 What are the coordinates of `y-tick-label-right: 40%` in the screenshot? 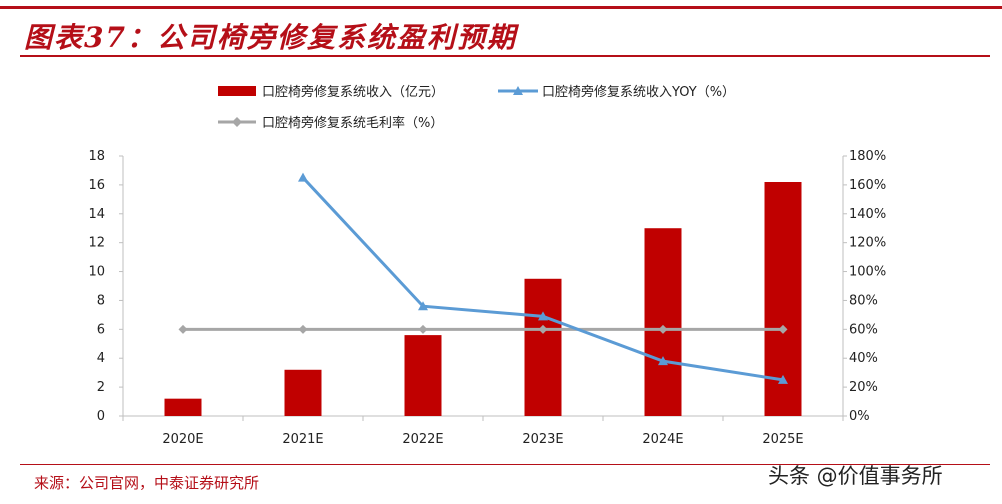 It's located at (863, 358).